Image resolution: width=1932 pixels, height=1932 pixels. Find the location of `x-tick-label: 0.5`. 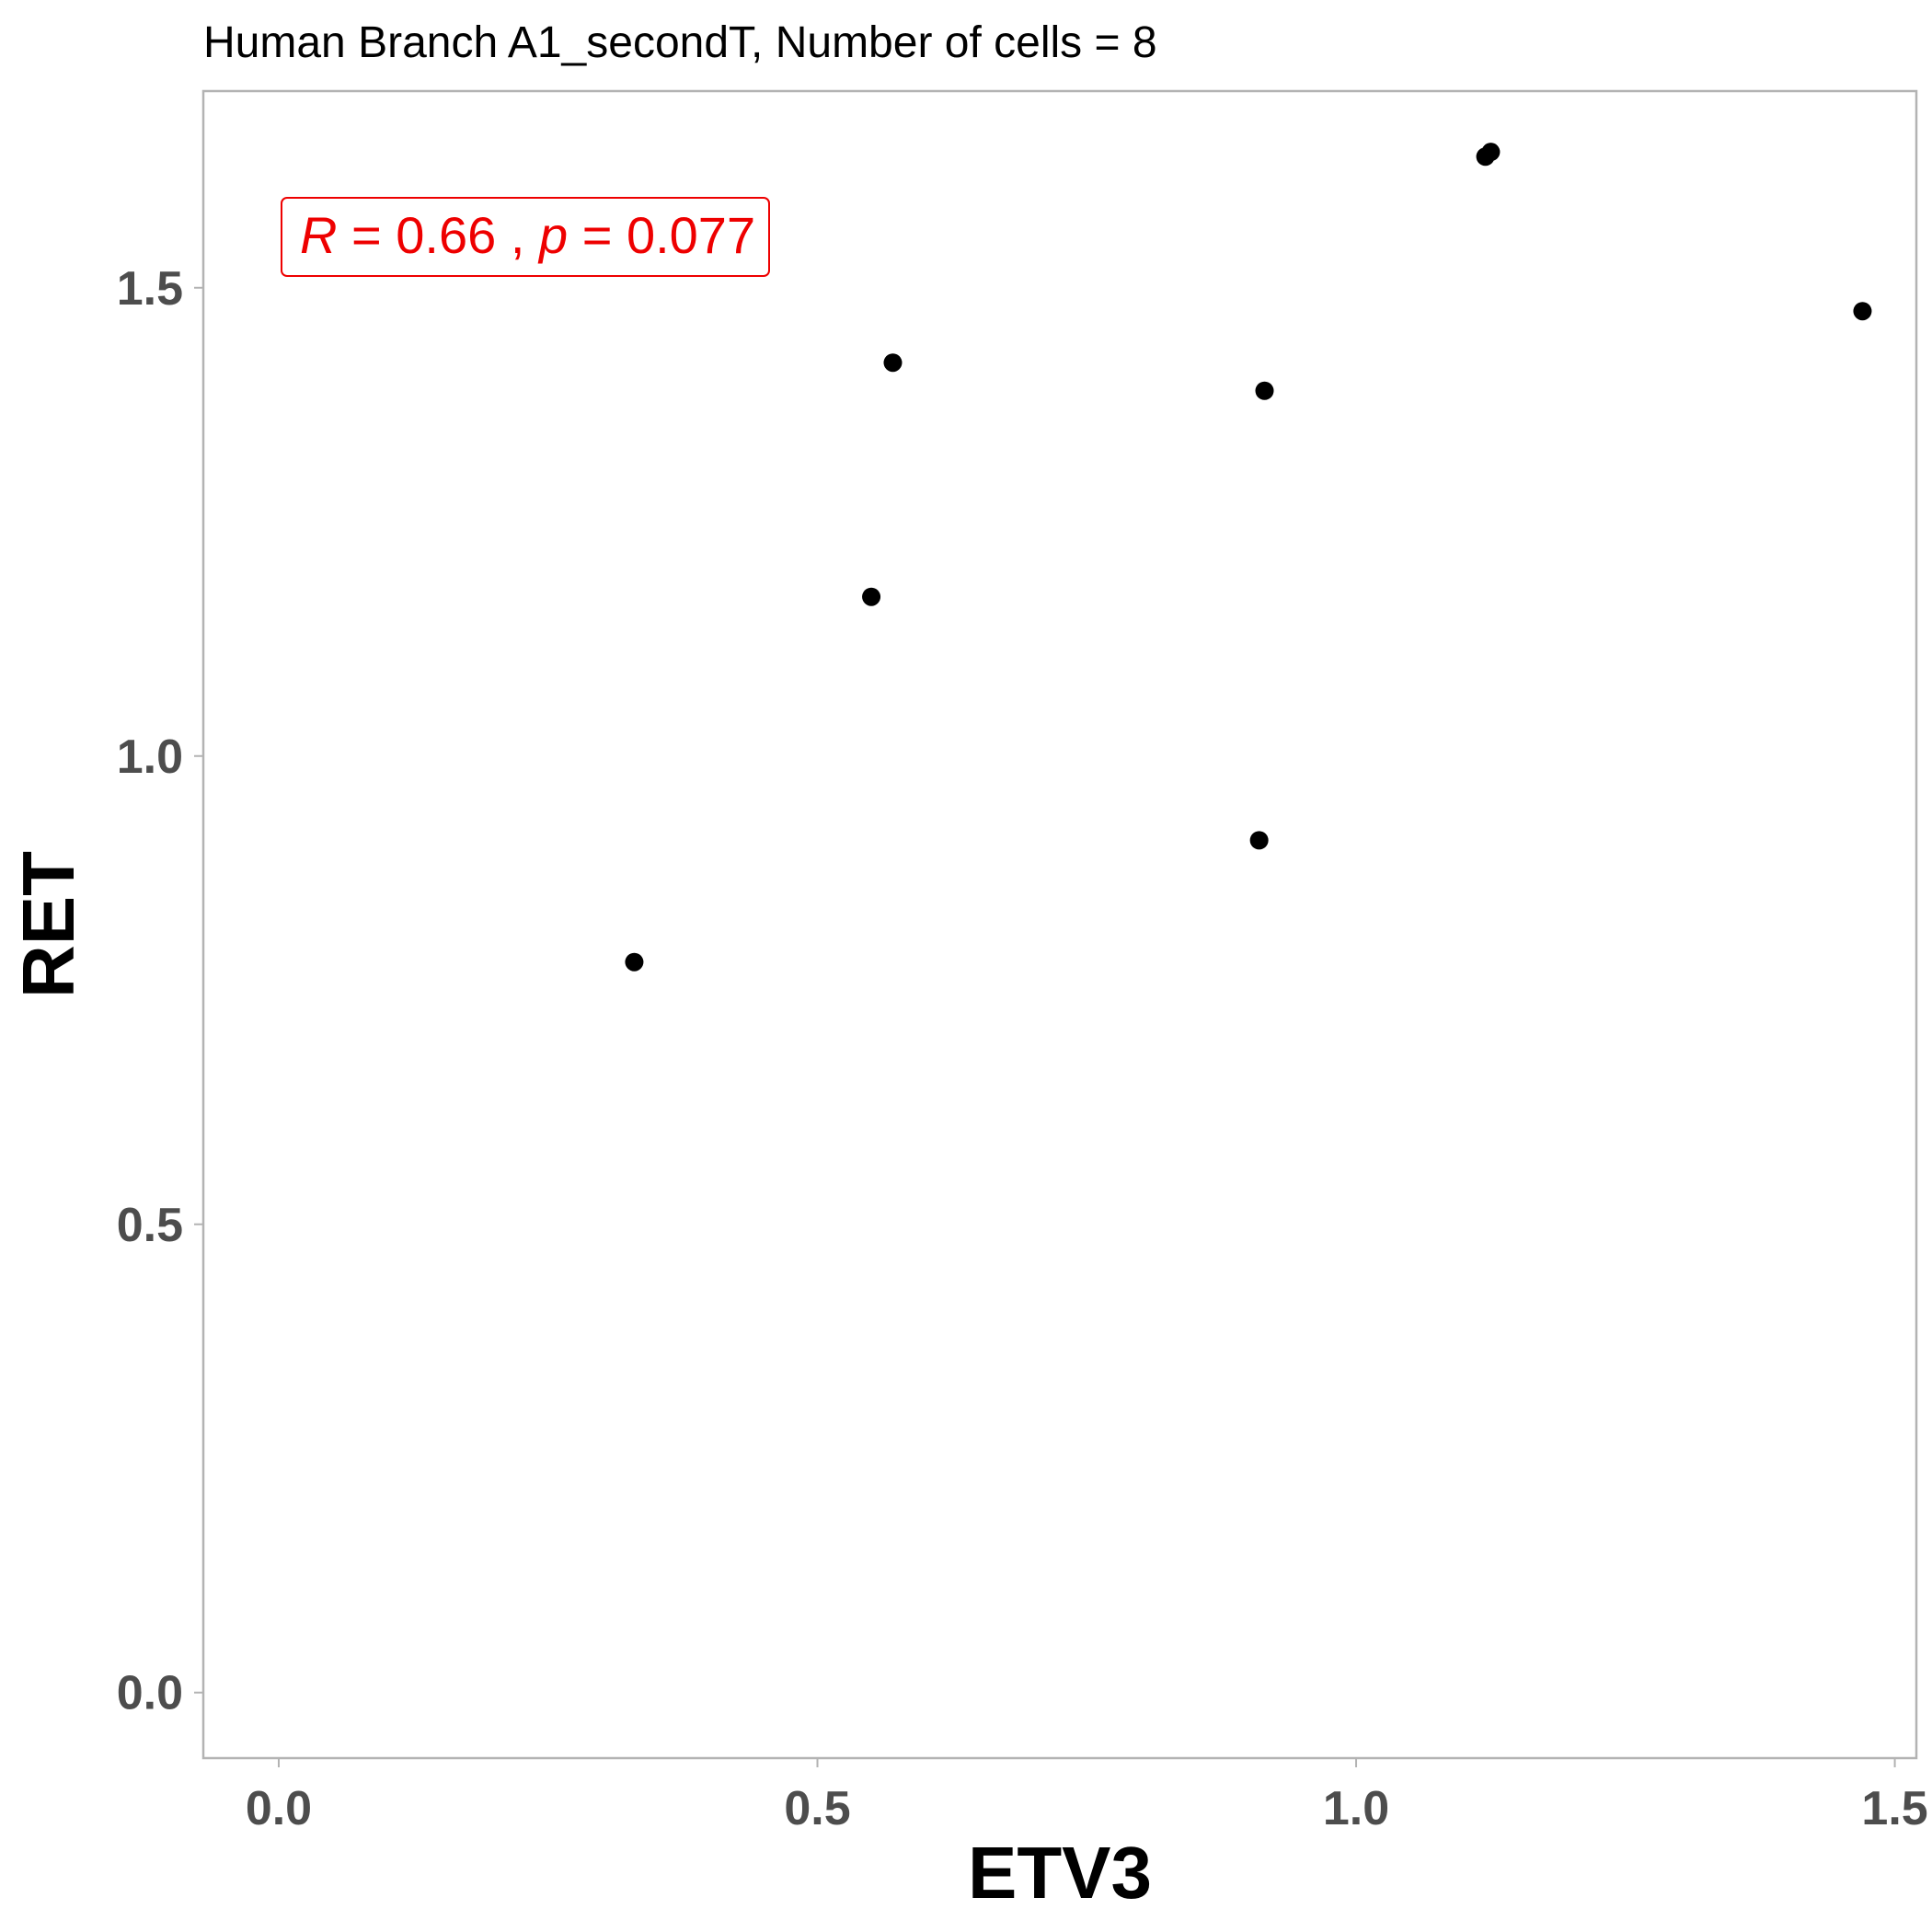

x-tick-label: 0.5 is located at coordinates (817, 1808).